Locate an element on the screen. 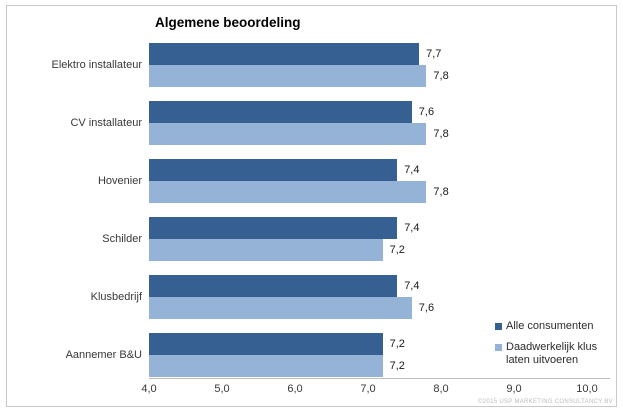  x-axis-tick-label: 7,0 is located at coordinates (368, 389).